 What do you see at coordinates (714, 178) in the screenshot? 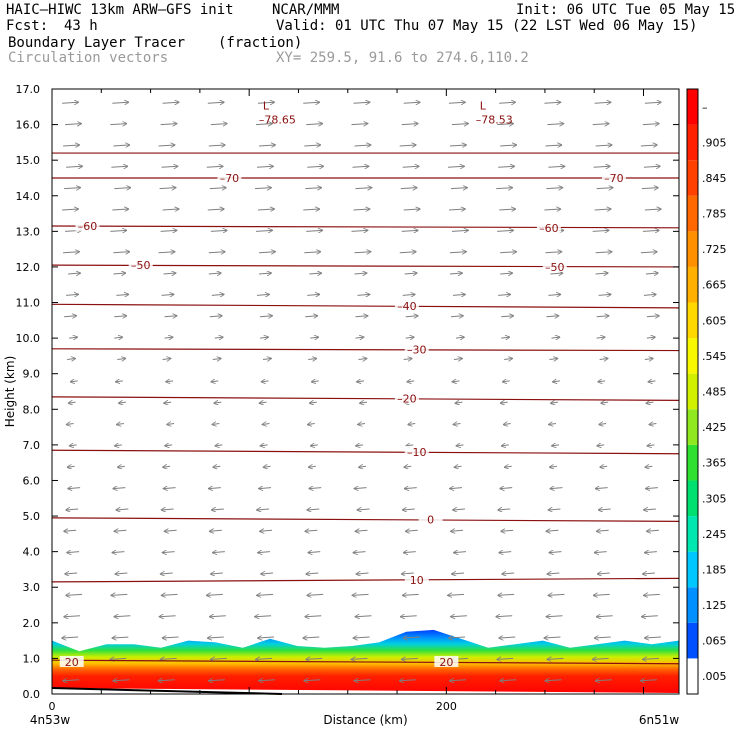
I see `colorbar-label: .845` at bounding box center [714, 178].